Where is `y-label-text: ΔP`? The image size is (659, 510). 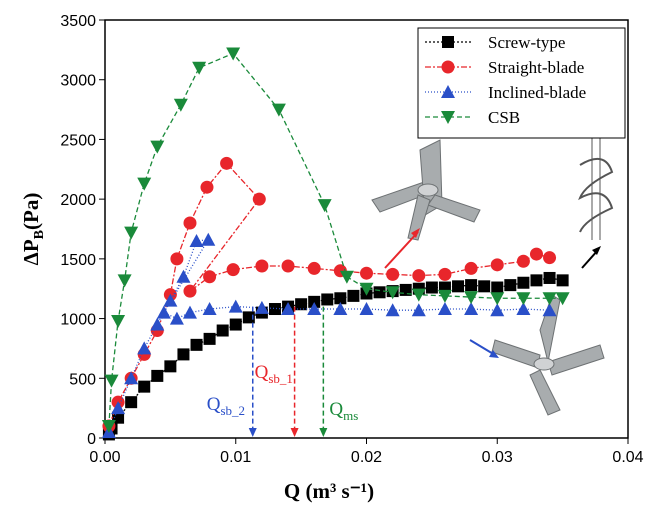
y-label-text: ΔP is located at coordinates (31, 252).